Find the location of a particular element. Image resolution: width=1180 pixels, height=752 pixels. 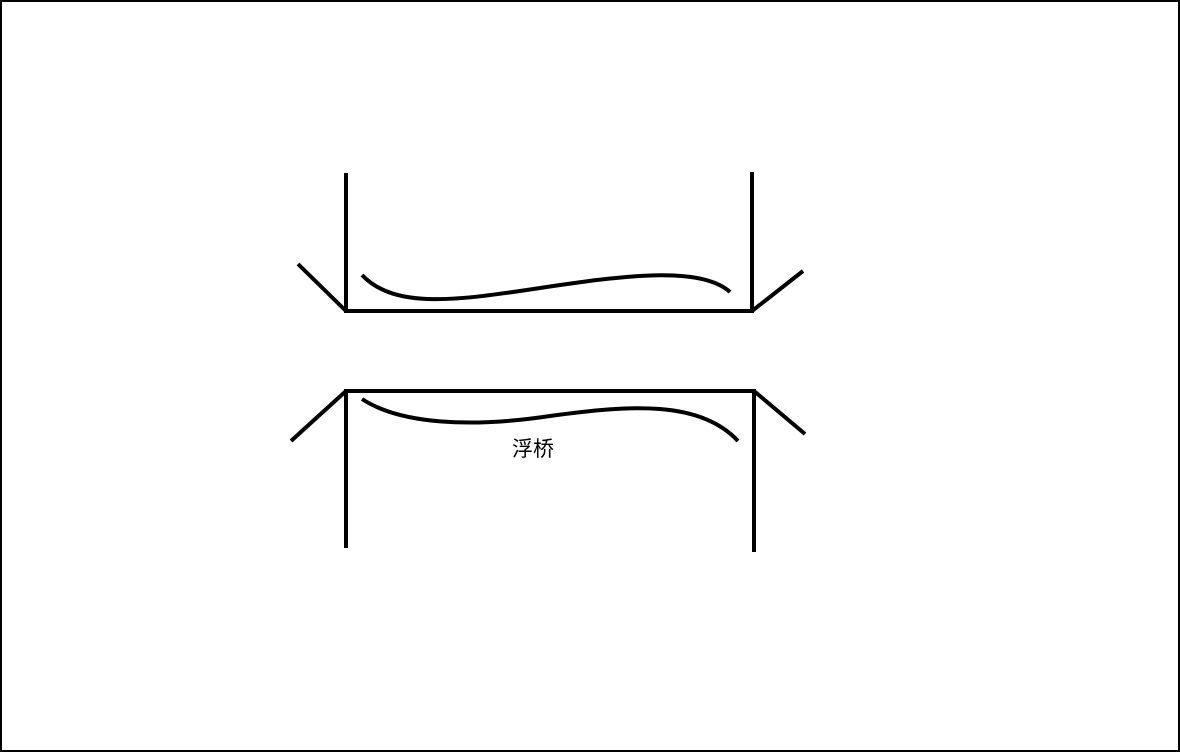

bridge-label: 浮桥 is located at coordinates (533, 449).